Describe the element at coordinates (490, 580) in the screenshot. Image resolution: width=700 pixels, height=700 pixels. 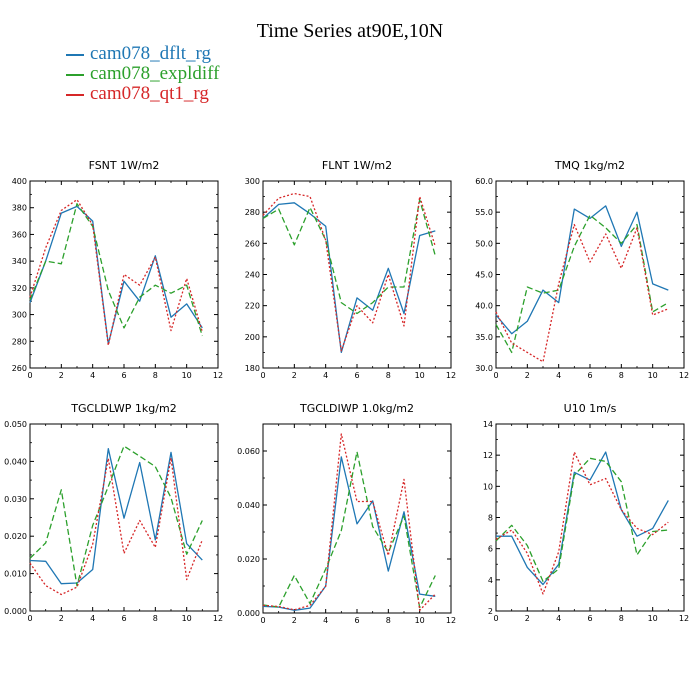
I see `y-tick-label: 4` at that location.